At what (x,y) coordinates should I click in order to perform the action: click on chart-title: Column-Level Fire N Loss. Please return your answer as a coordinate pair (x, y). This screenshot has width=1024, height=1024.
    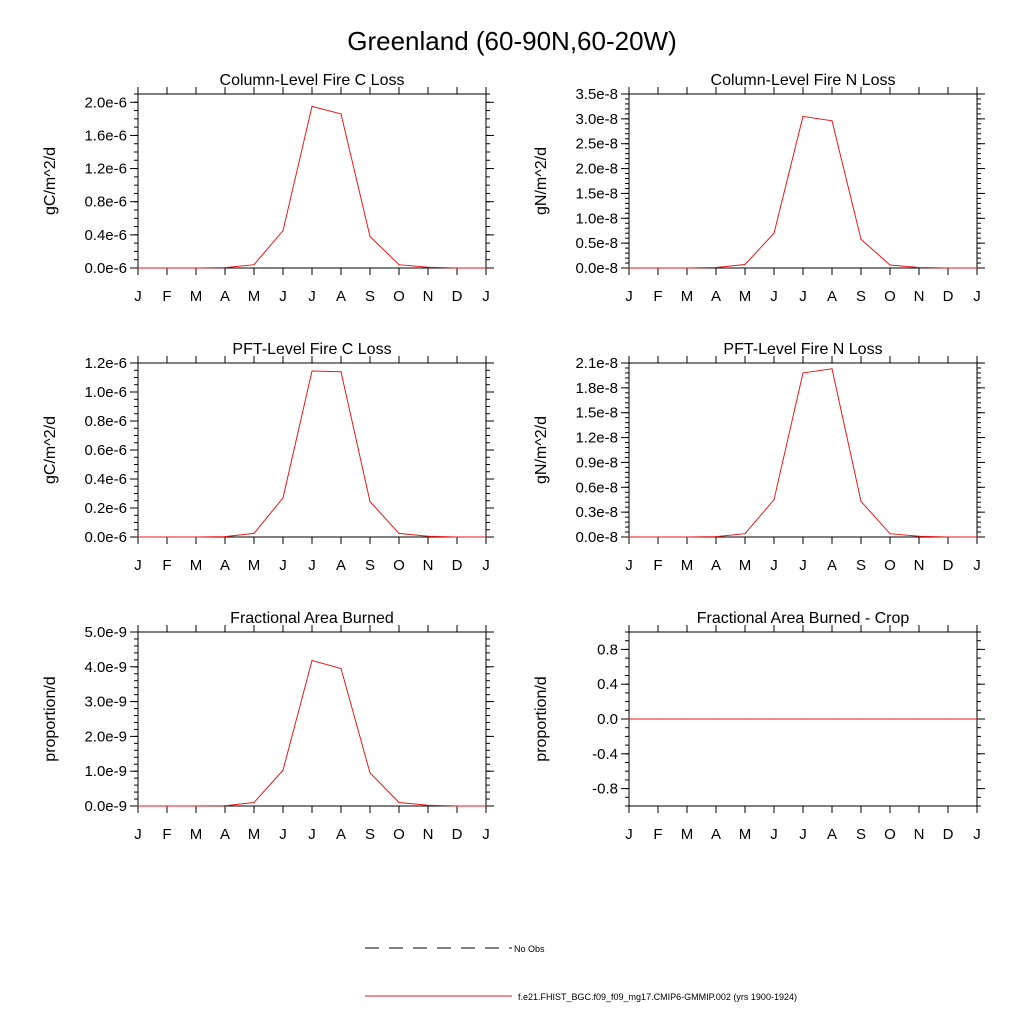
    Looking at the image, I should click on (803, 80).